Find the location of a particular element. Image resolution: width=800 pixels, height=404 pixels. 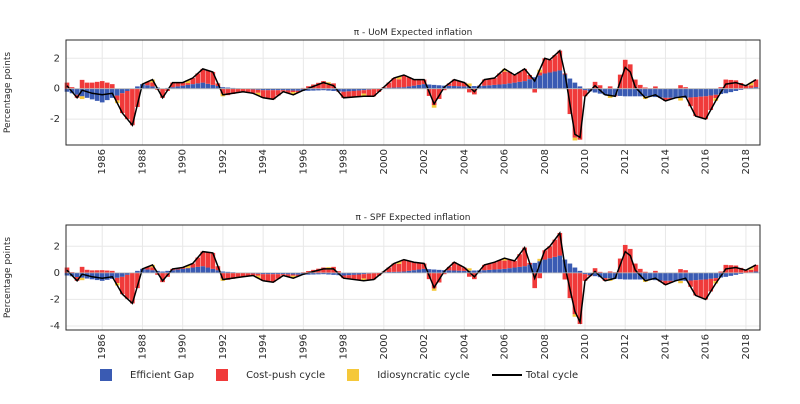

x-tick-label: 2002 is located at coordinates (424, 161).